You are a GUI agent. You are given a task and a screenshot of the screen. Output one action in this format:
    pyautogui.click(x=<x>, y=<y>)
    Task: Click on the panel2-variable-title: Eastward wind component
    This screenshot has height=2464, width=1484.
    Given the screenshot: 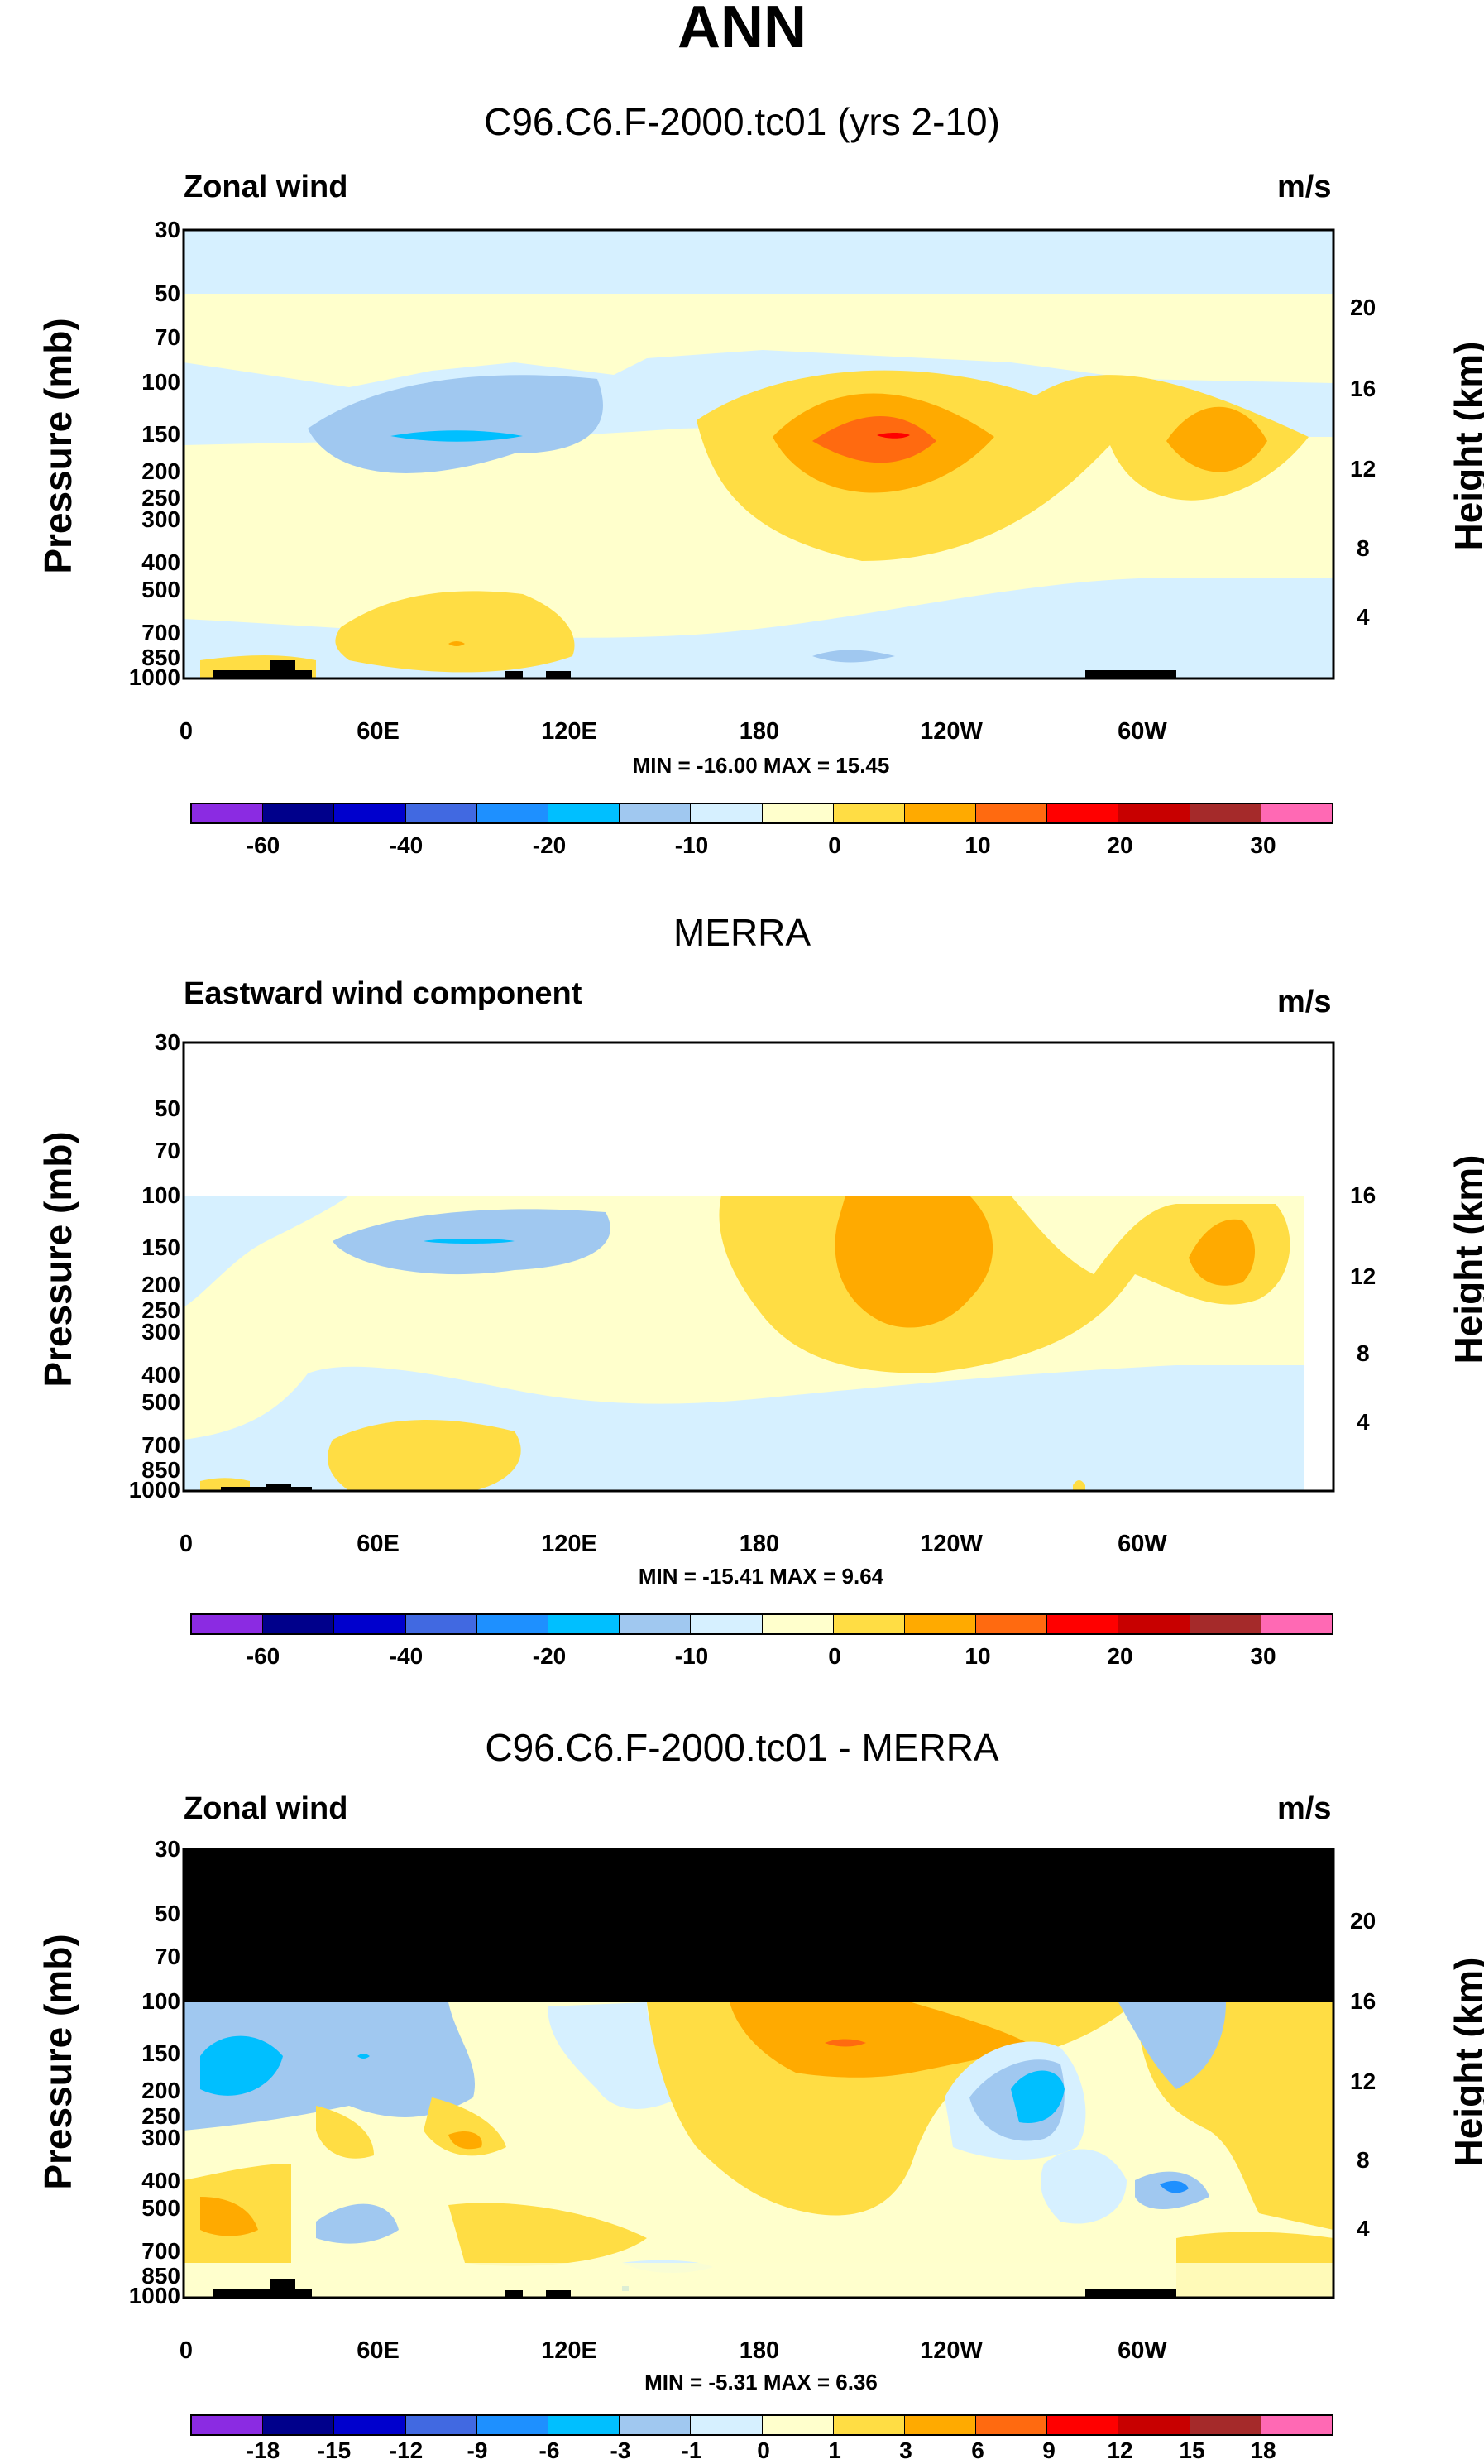 What is the action you would take?
    pyautogui.click(x=383, y=994)
    